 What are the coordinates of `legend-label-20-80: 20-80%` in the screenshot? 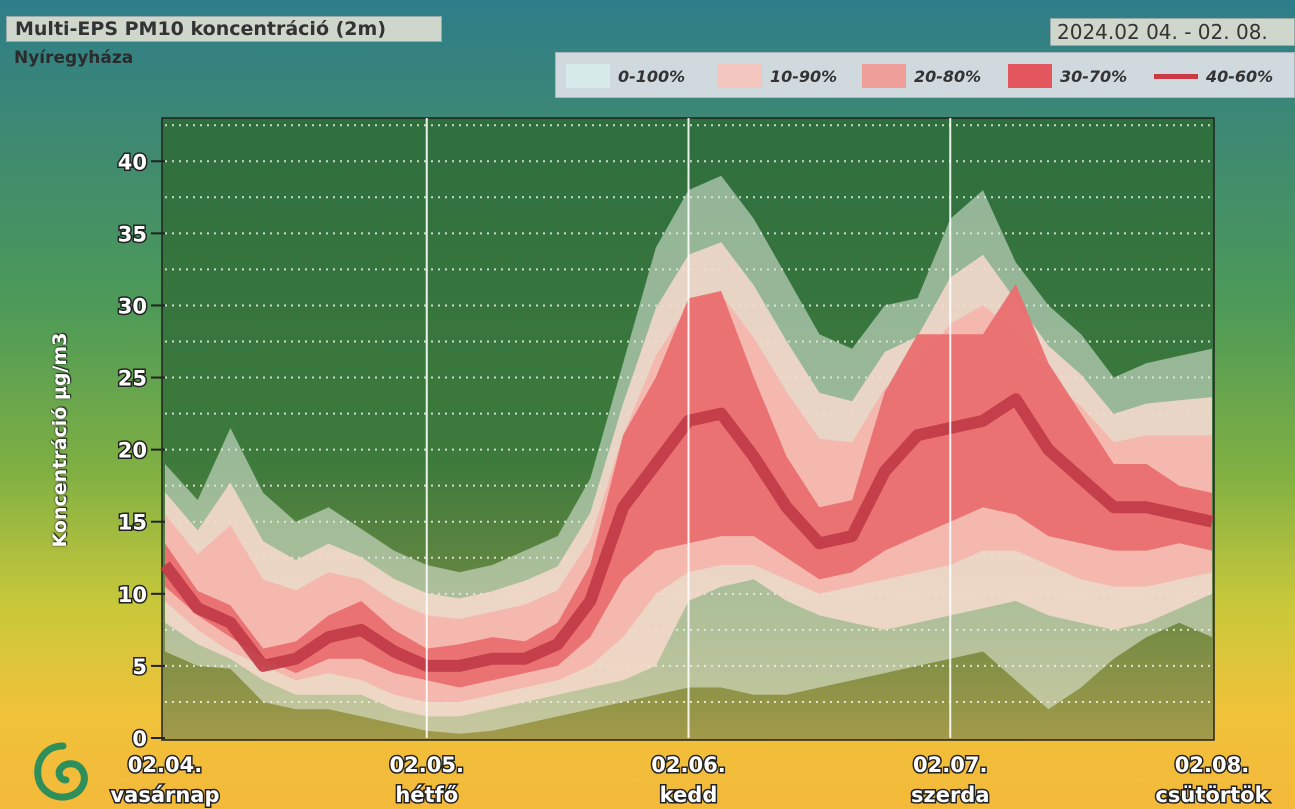 It's located at (948, 76).